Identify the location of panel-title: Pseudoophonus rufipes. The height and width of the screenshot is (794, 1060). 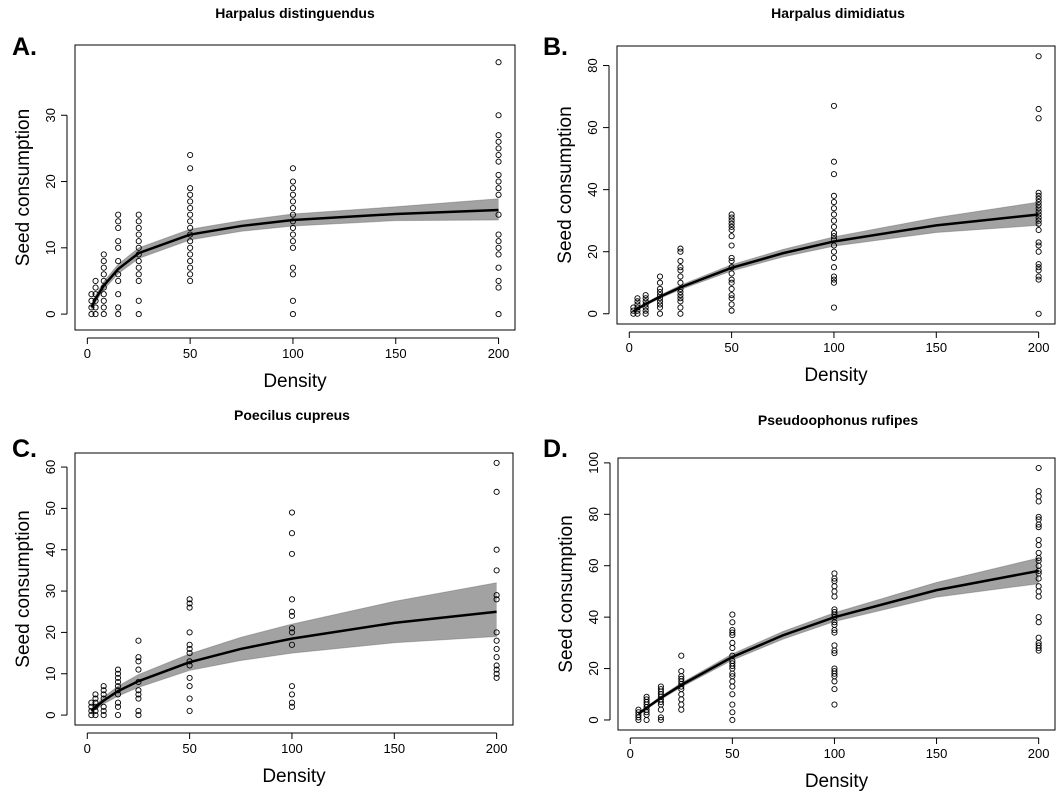
(838, 420).